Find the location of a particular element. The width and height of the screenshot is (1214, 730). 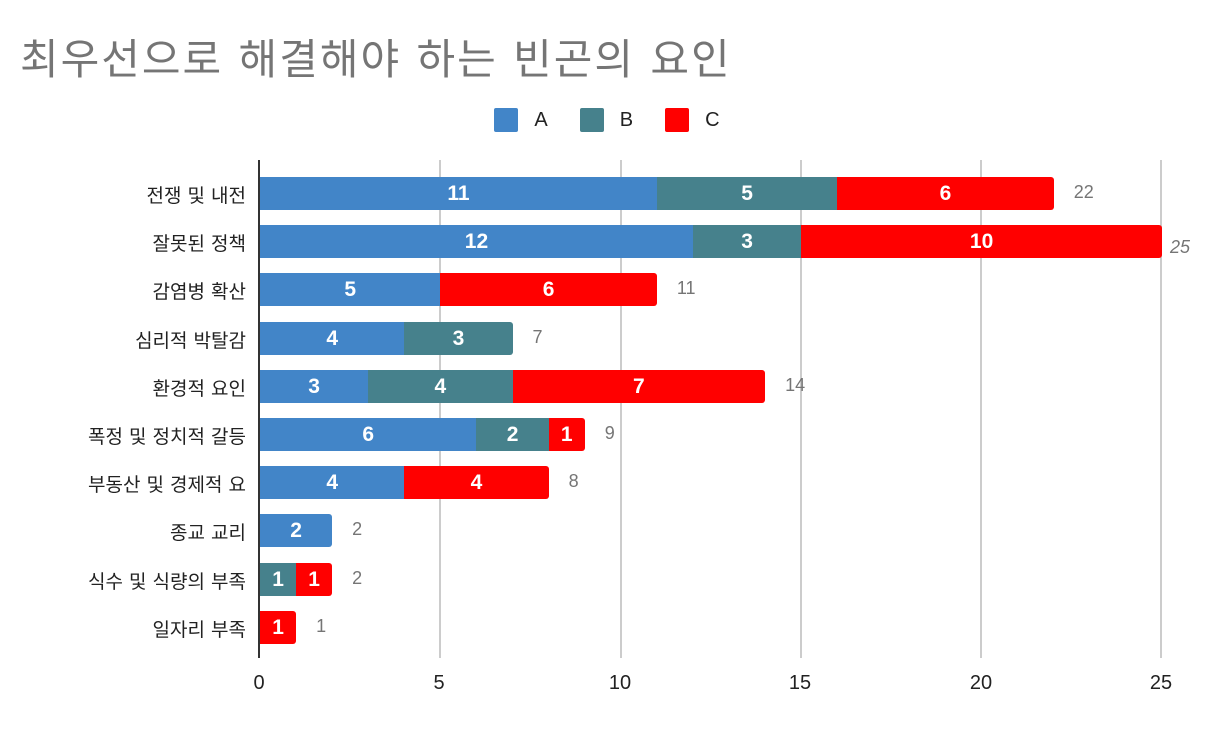

bar-segment-c: 7 is located at coordinates (639, 386).